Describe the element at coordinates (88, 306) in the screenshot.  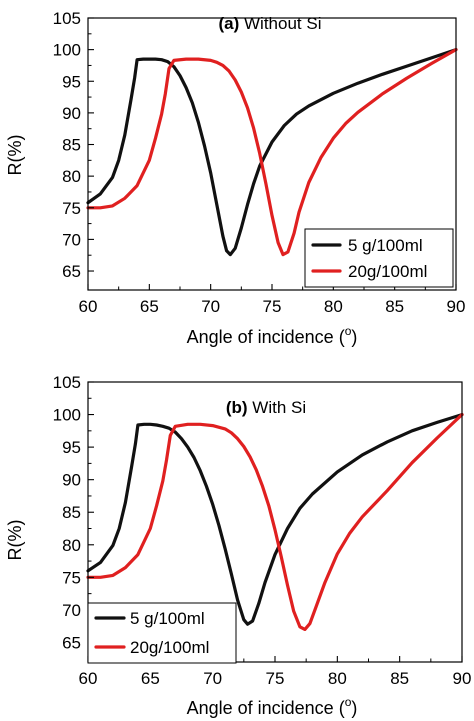
I see `panel-a-xtick-label-60: 60` at that location.